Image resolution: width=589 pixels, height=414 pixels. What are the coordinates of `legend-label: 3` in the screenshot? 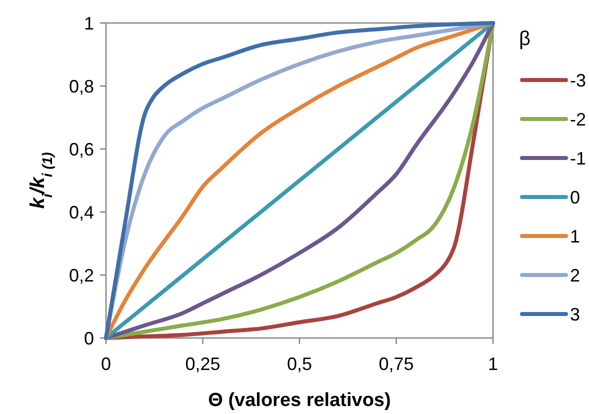 It's located at (575, 314).